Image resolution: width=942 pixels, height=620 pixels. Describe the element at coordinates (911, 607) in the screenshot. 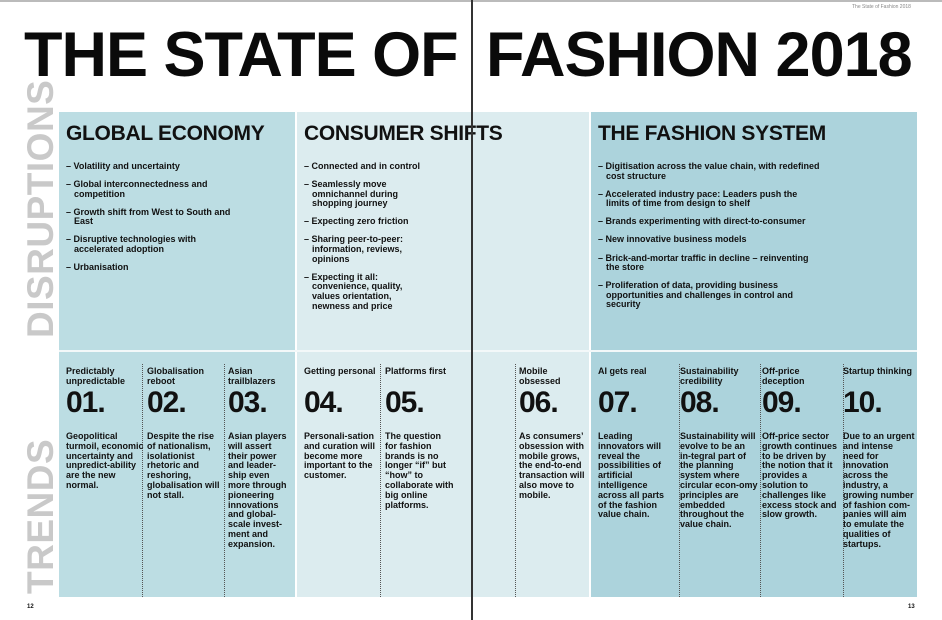

I see `page-number-right: 13` at that location.